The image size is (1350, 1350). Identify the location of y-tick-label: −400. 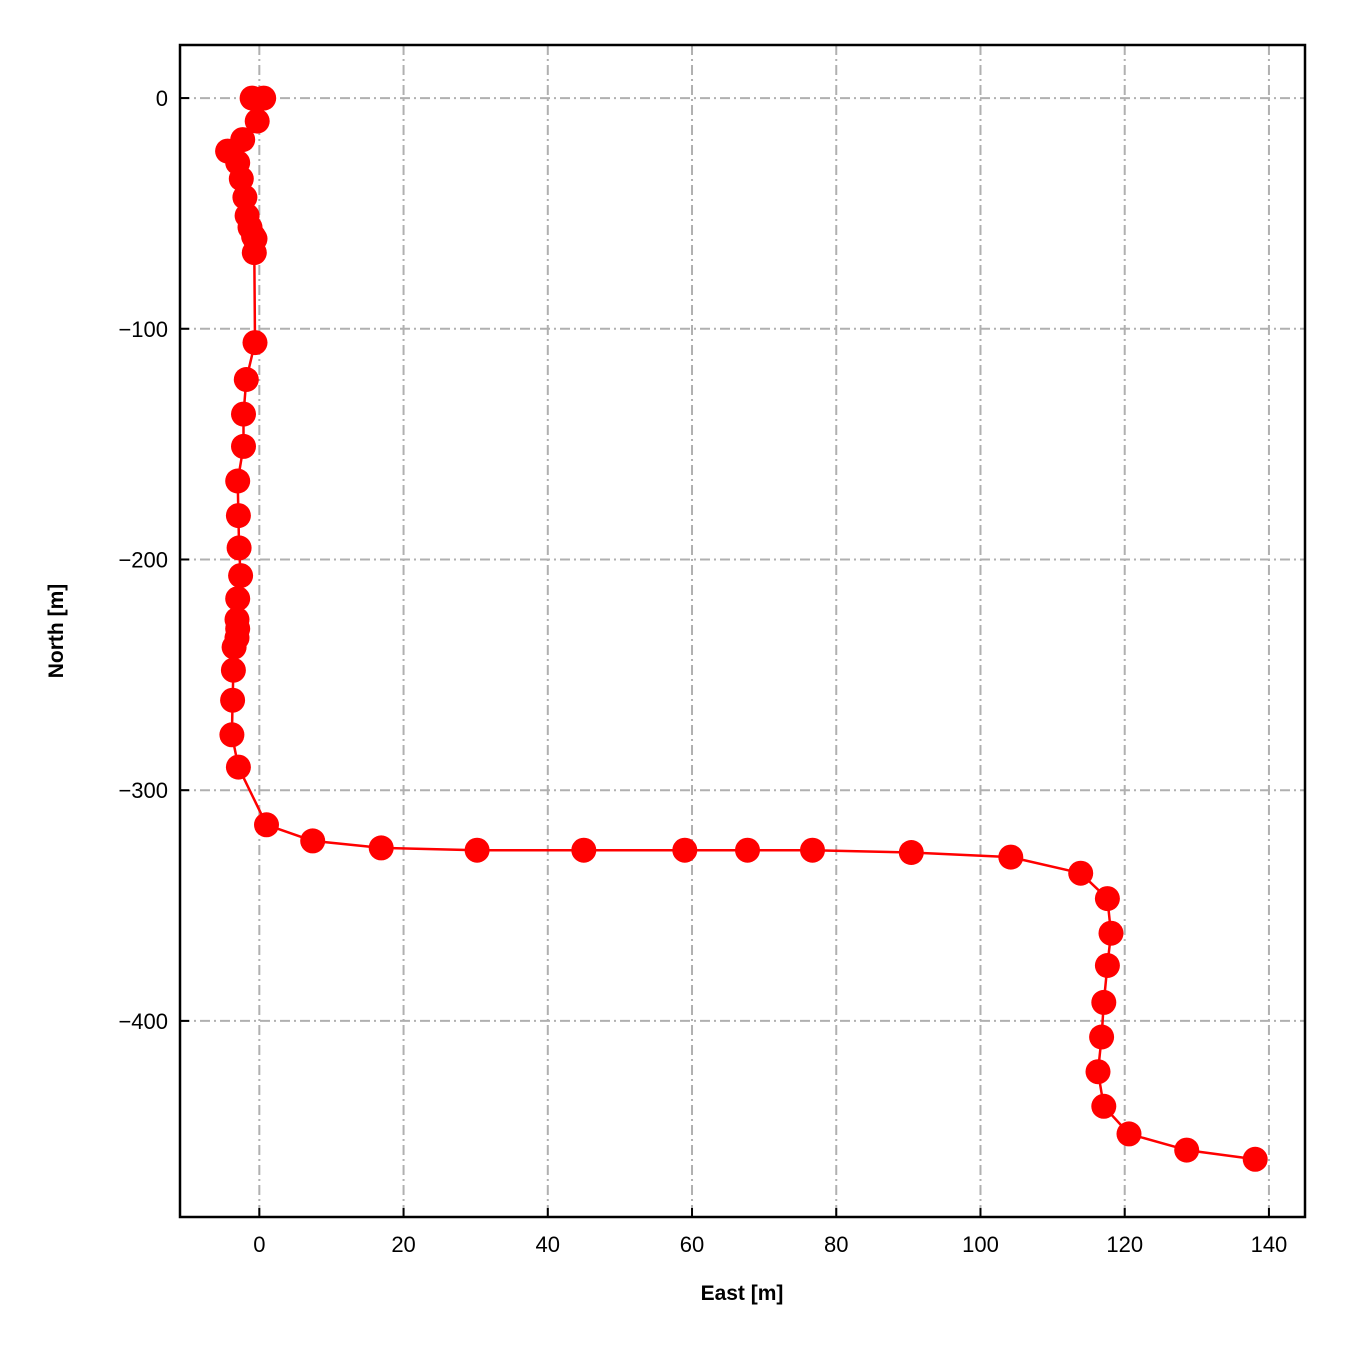
(143, 1021).